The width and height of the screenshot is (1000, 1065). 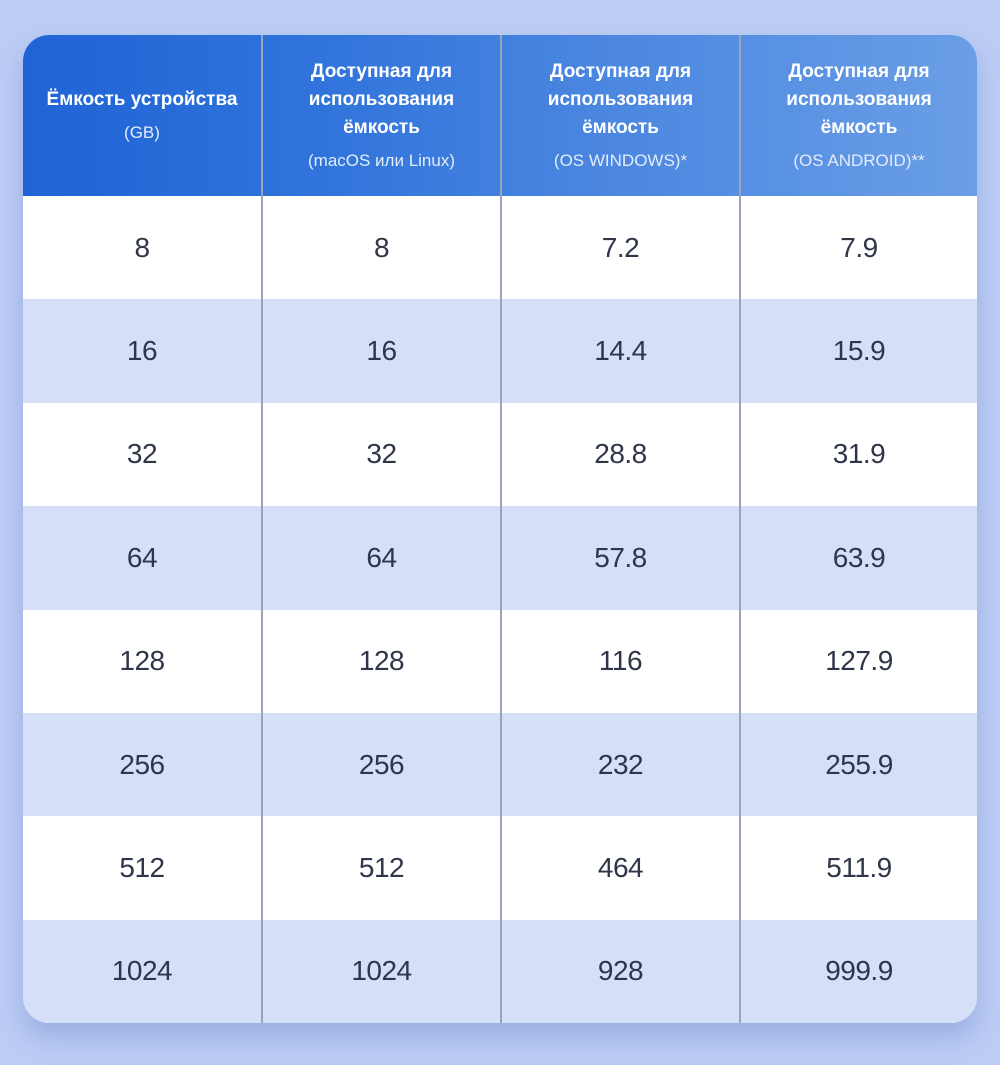 I want to click on cell-android: 15.9, so click(x=858, y=351).